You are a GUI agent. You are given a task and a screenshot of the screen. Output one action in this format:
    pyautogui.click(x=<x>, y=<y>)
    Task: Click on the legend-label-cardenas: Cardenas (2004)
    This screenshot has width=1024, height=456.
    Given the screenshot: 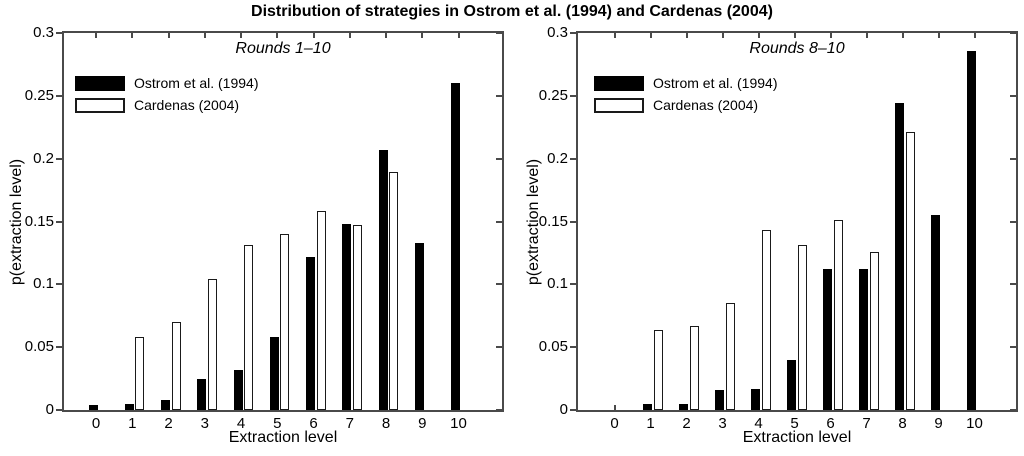 What is the action you would take?
    pyautogui.click(x=187, y=105)
    